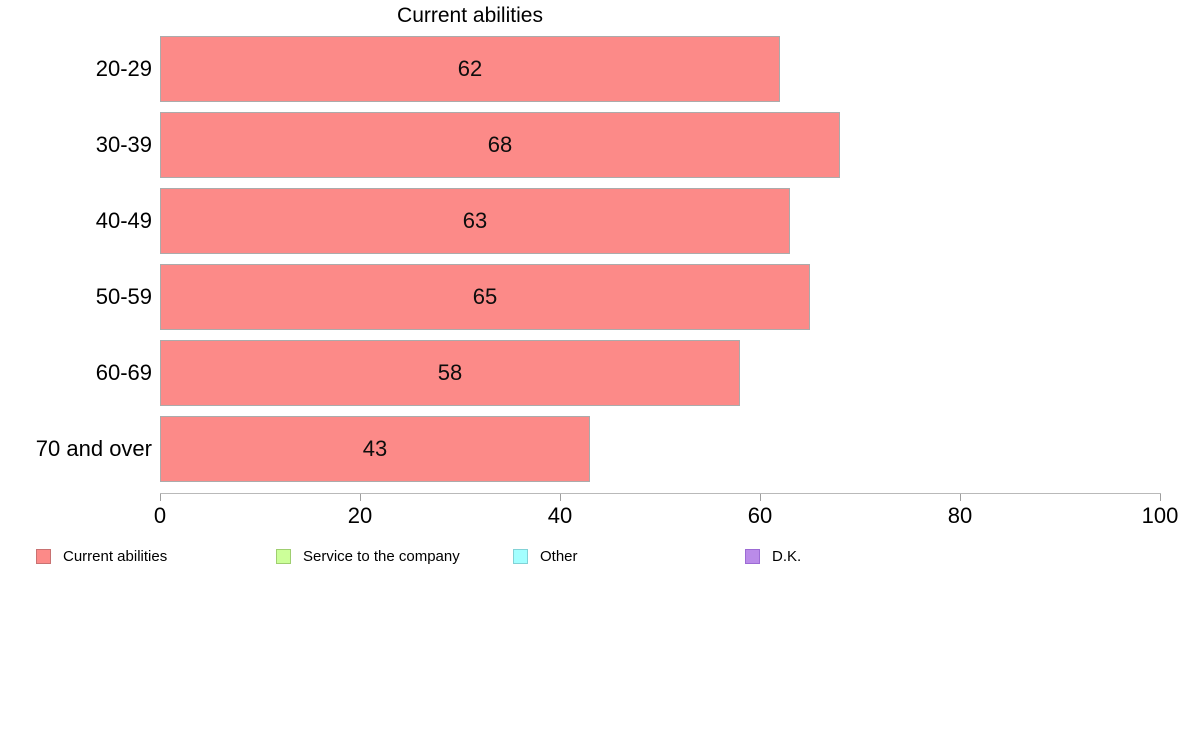  I want to click on x-axis-tick-label: 80, so click(960, 515).